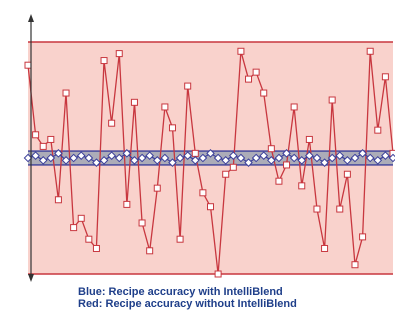 The width and height of the screenshot is (395, 324). I want to click on y-axis-arrow-bottom, so click(31, 278).